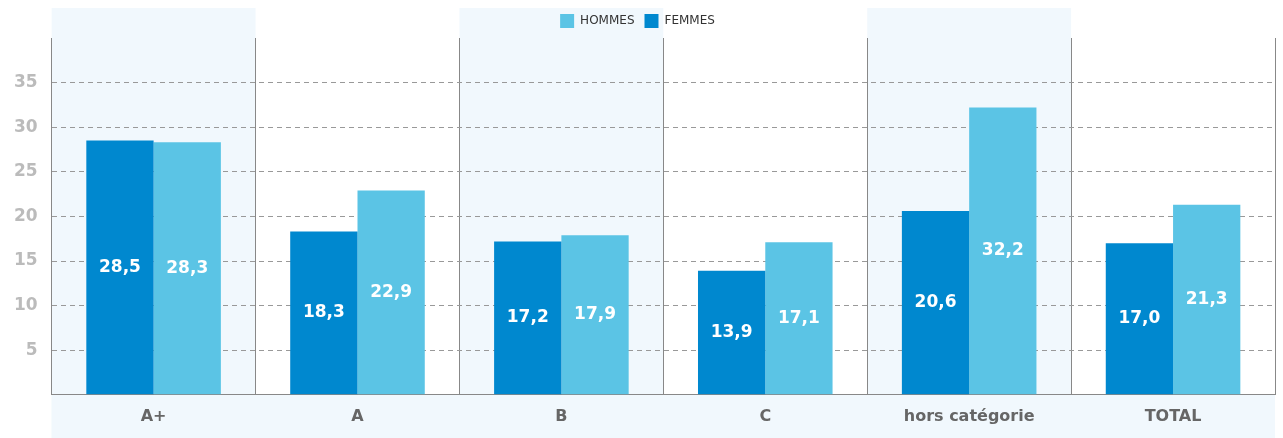  What do you see at coordinates (969, 415) in the screenshot?
I see `x-tick-label: hors catégorie` at bounding box center [969, 415].